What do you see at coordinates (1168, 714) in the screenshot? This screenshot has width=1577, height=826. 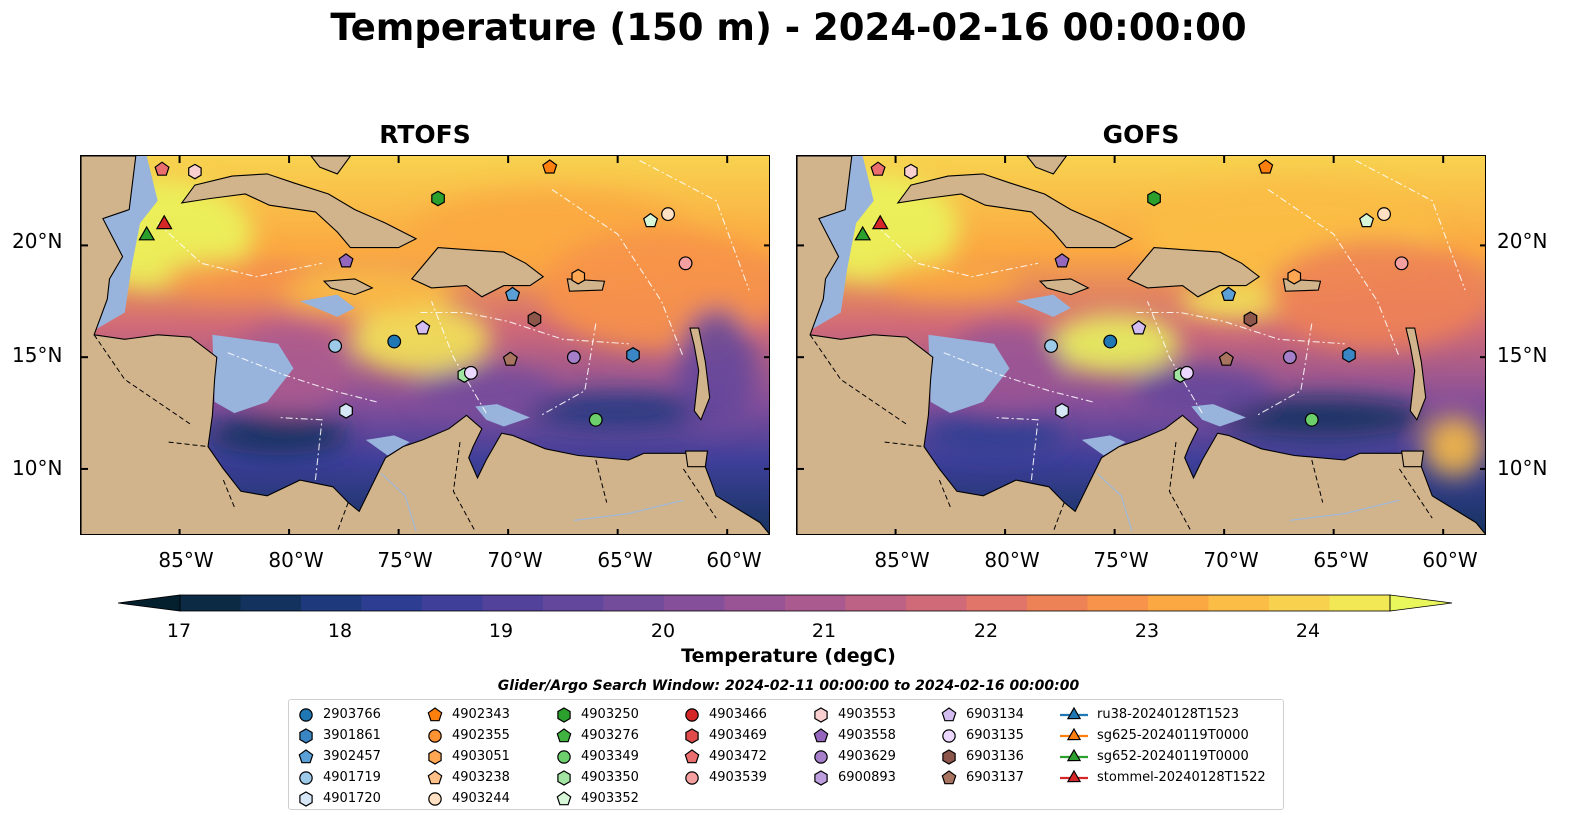 I see `legend-item-label: ru38-20240128T1523` at bounding box center [1168, 714].